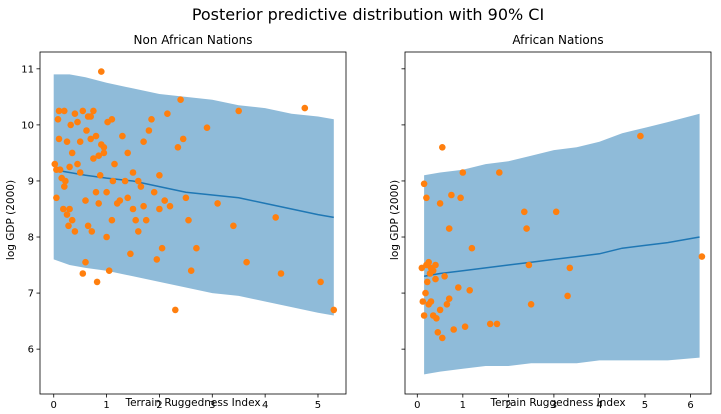 The width and height of the screenshot is (721, 414). Describe the element at coordinates (106, 405) in the screenshot. I see `x-tick-label: 1` at that location.